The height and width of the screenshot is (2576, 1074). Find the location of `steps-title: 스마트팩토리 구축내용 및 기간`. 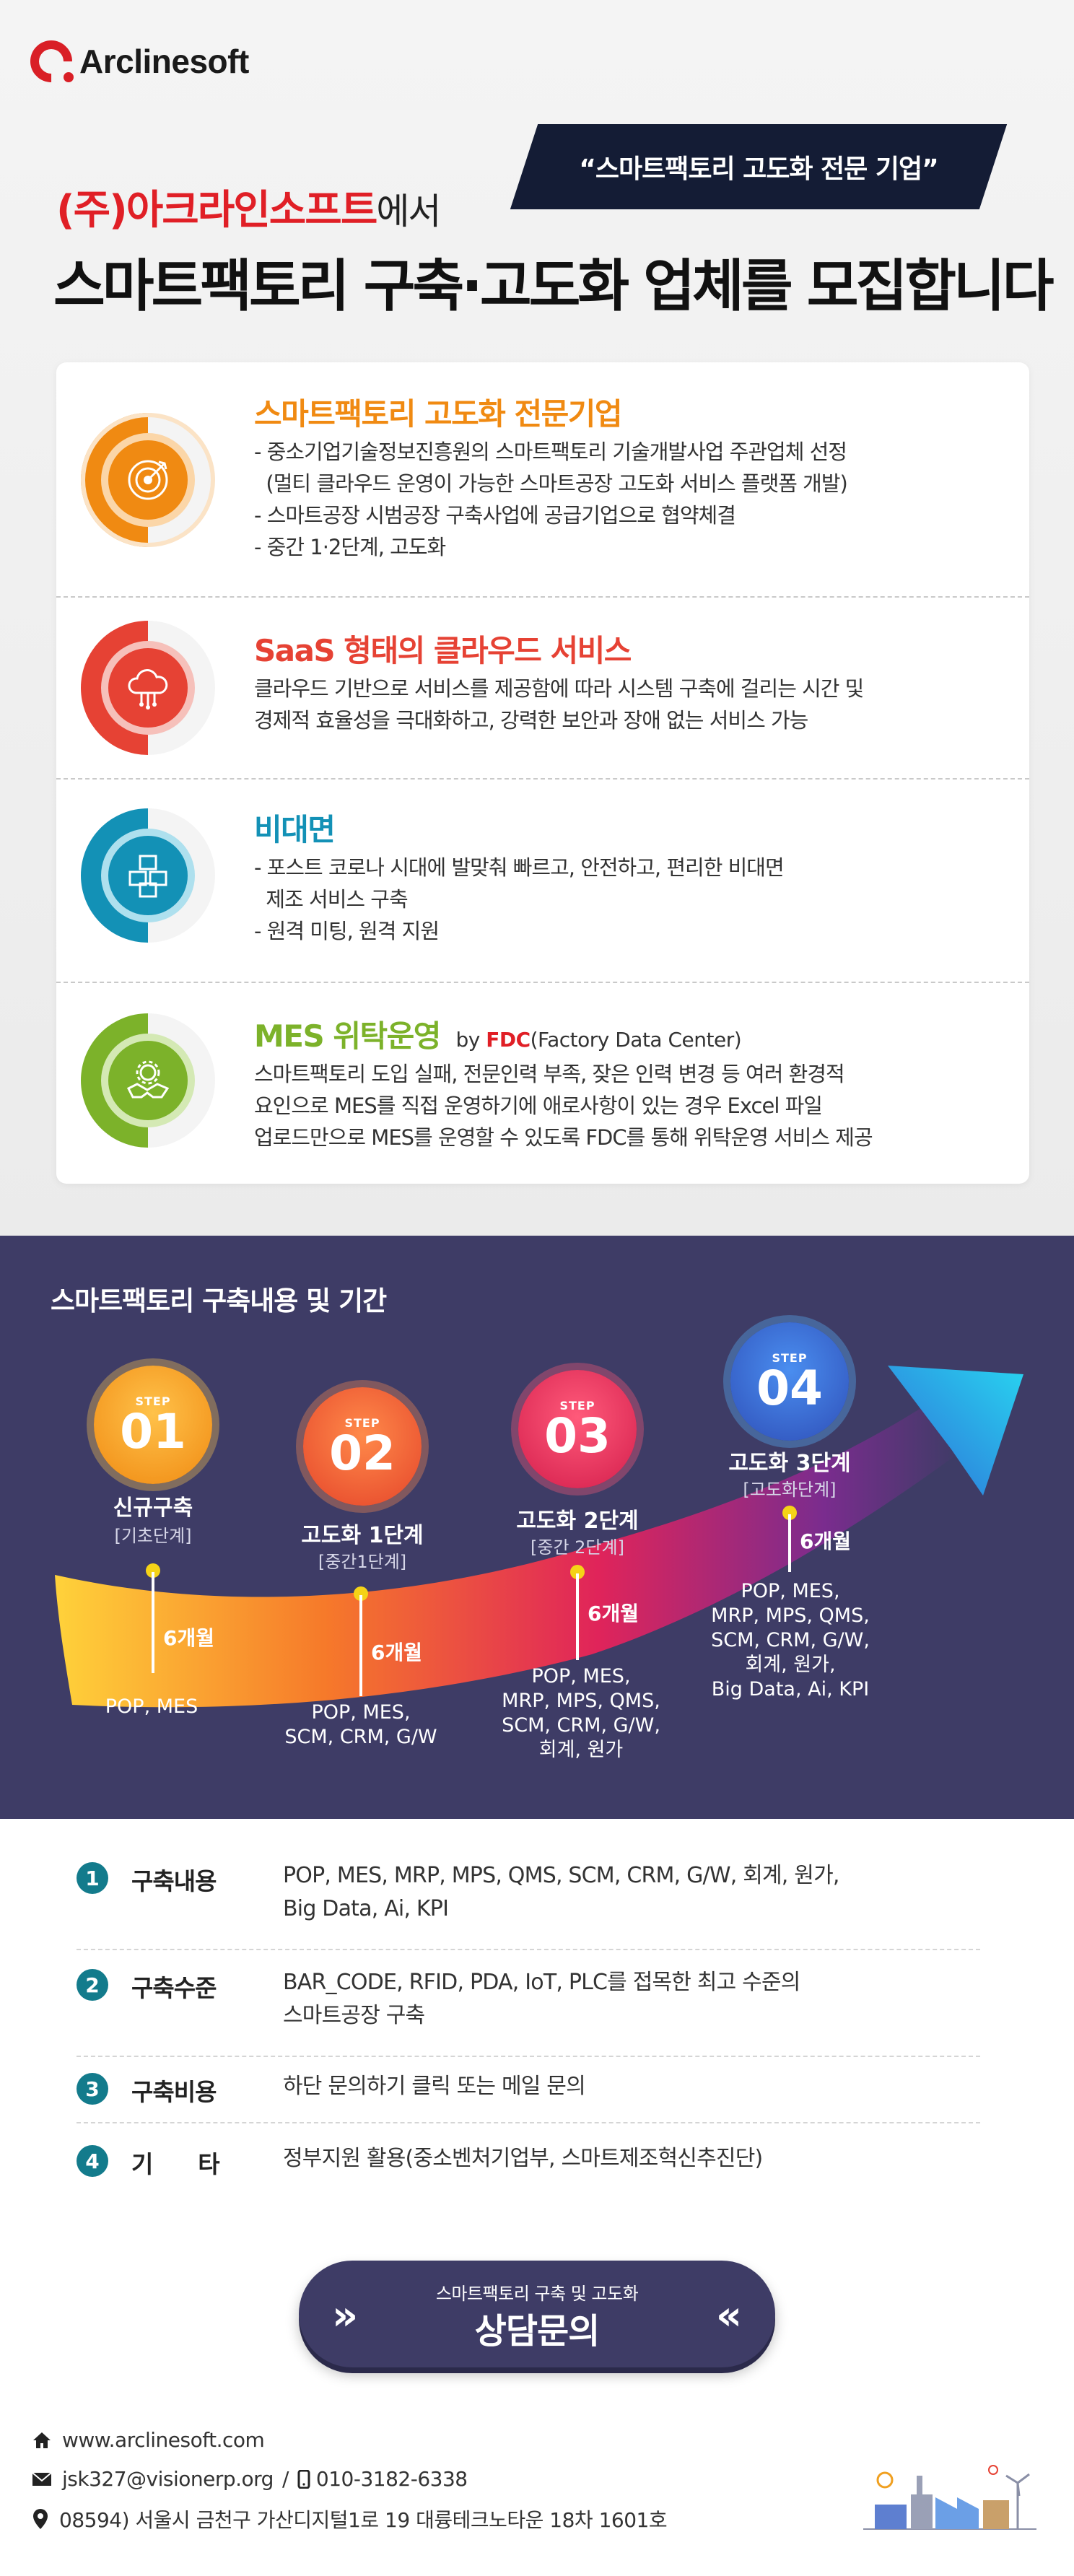

steps-title: 스마트팩토리 구축내용 및 기간 is located at coordinates (219, 1301).